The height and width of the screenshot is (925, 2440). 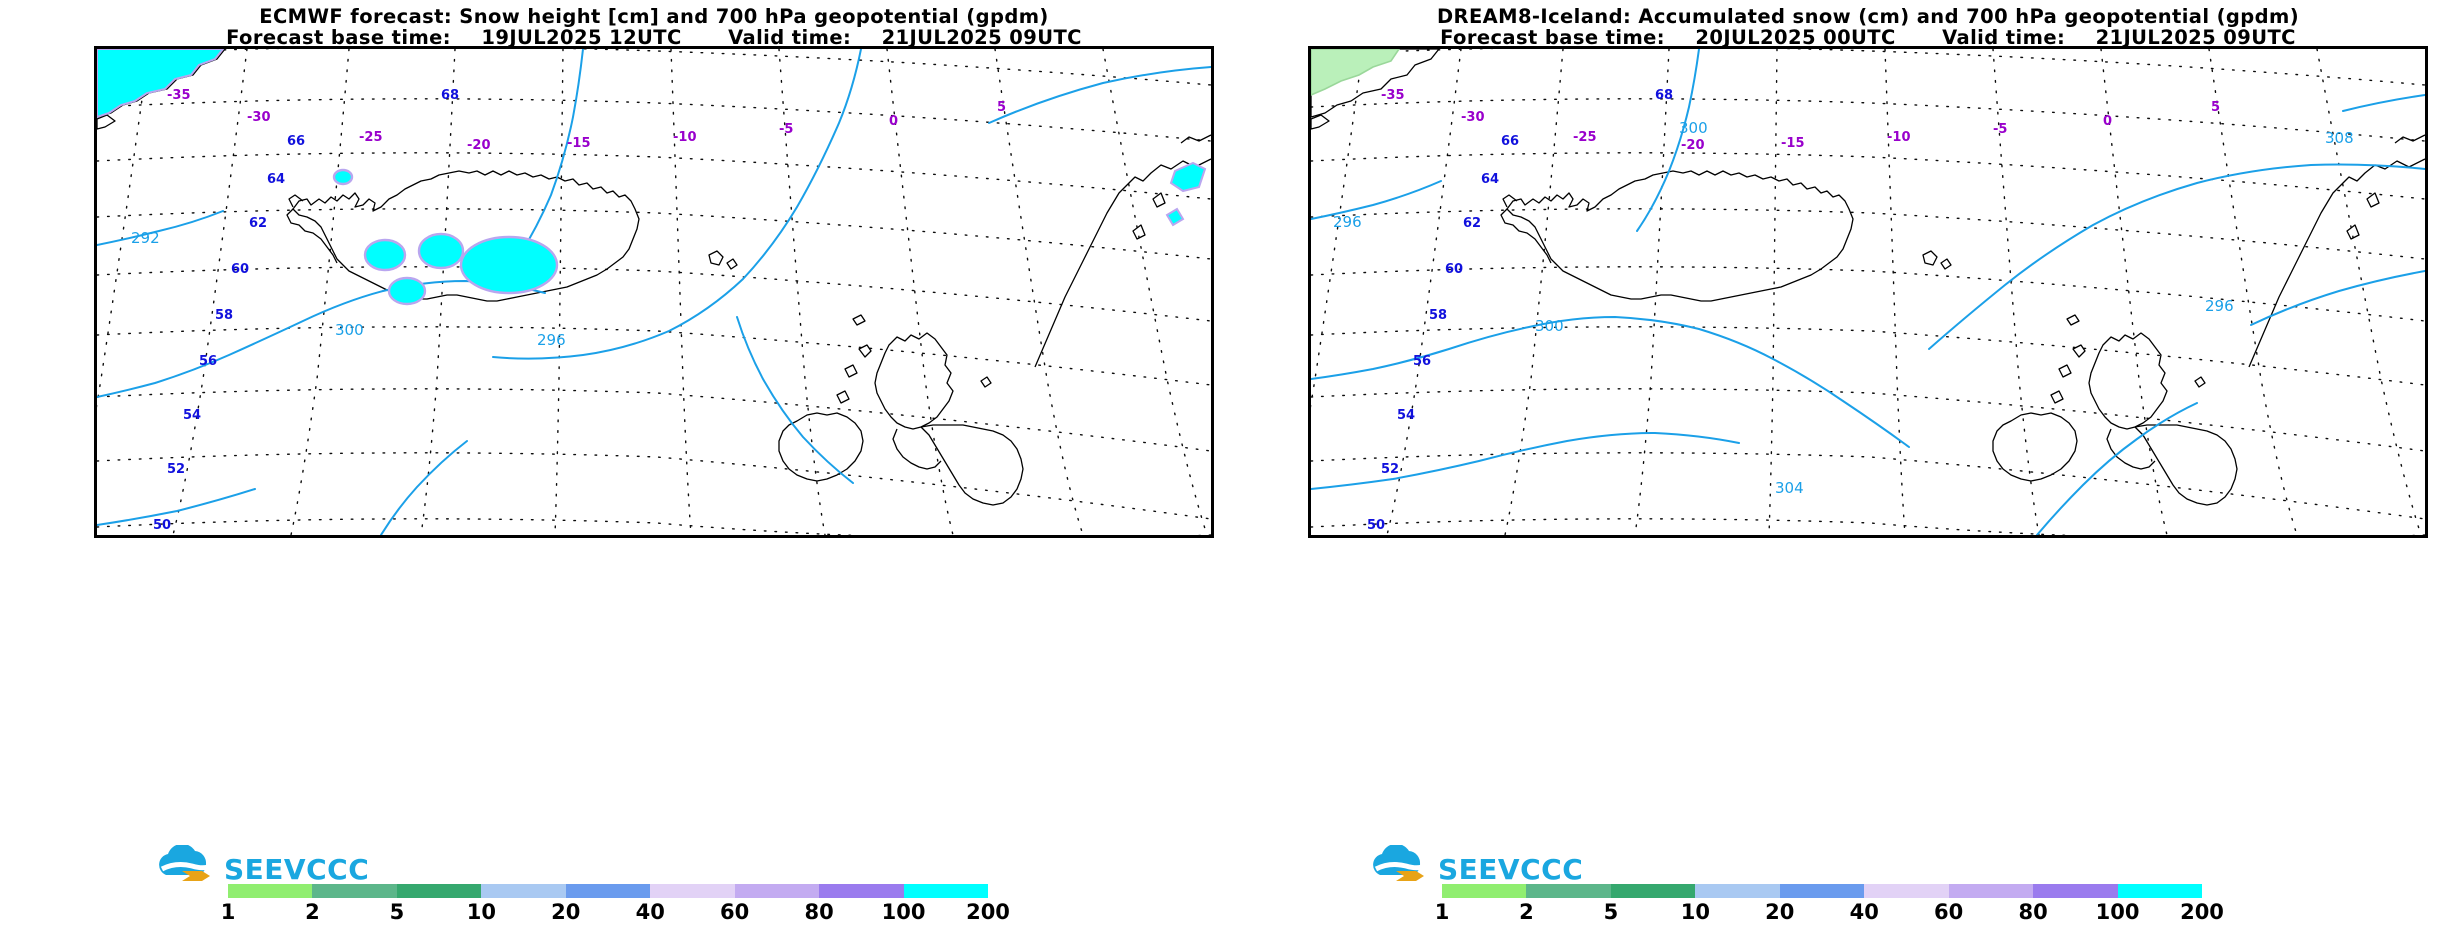 I want to click on geo-label-300a: 300, so click(x=1693, y=128).